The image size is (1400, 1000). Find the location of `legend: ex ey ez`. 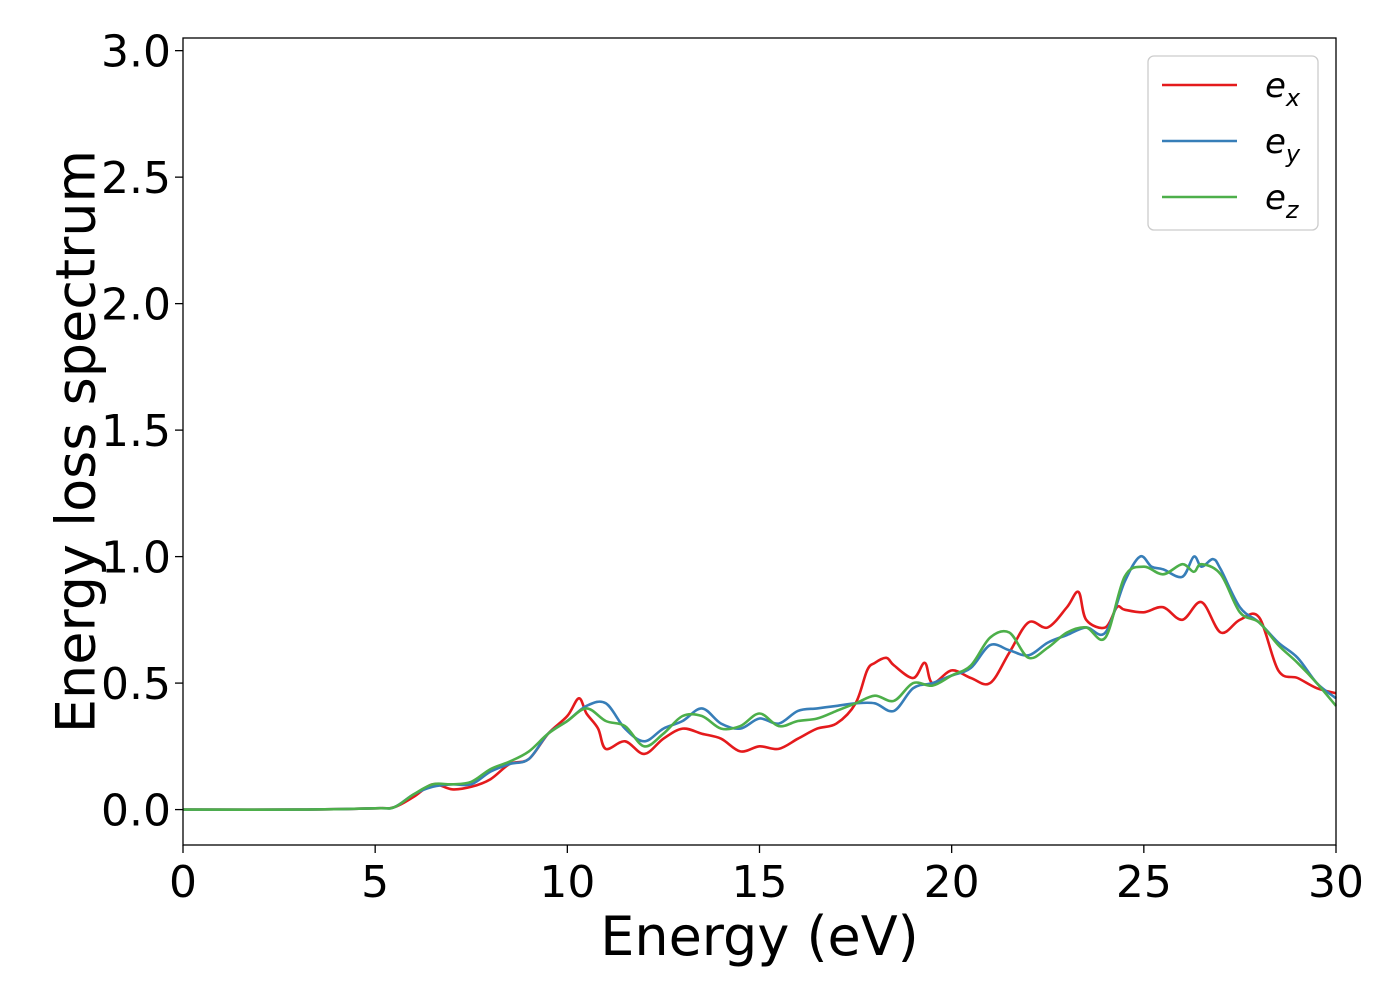

legend: ex ey ez is located at coordinates (1233, 143).